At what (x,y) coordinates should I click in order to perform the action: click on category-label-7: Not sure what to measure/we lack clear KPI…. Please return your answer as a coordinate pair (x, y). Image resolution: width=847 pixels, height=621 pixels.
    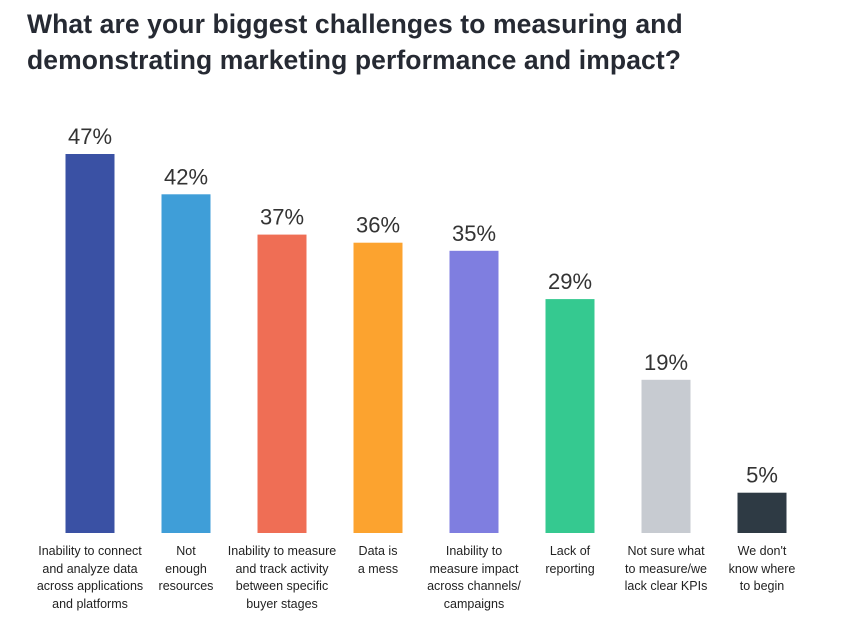
    Looking at the image, I should click on (666, 569).